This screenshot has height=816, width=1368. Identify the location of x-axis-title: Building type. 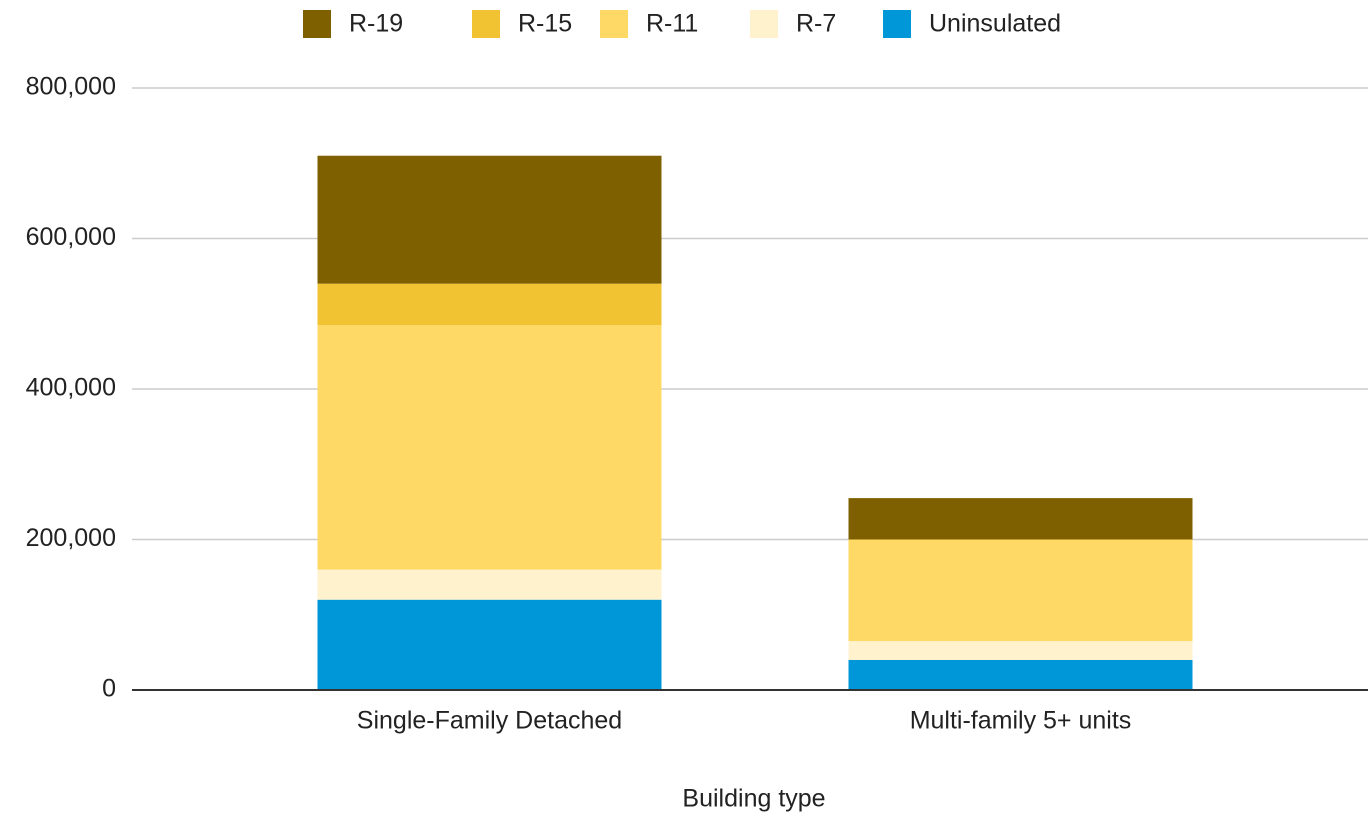
(753, 799).